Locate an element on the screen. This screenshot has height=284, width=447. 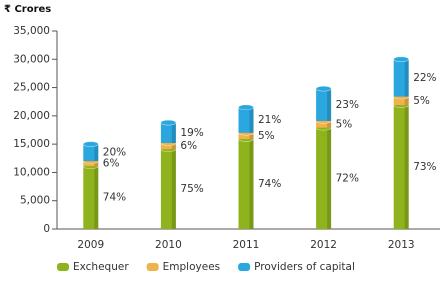
legend-label: Employees is located at coordinates (191, 267).